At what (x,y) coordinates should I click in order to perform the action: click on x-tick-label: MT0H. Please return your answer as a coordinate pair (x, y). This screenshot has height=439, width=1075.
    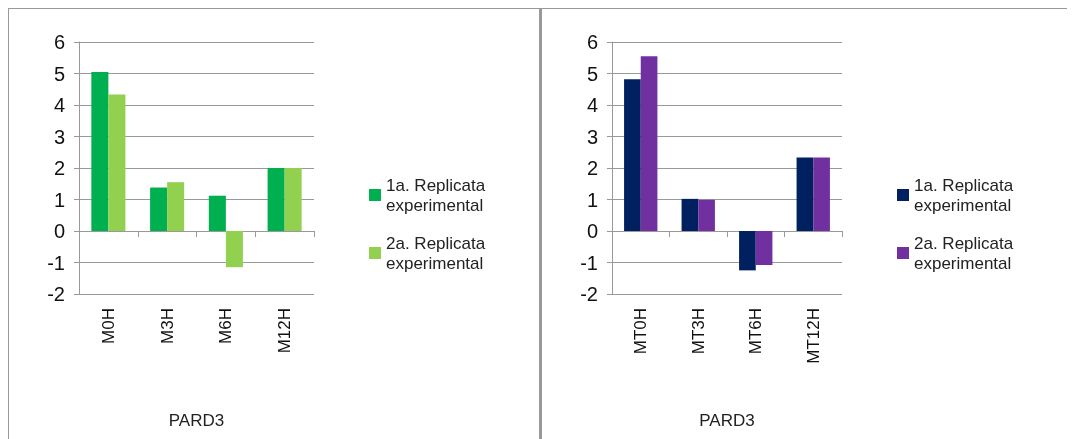
    Looking at the image, I should click on (641, 331).